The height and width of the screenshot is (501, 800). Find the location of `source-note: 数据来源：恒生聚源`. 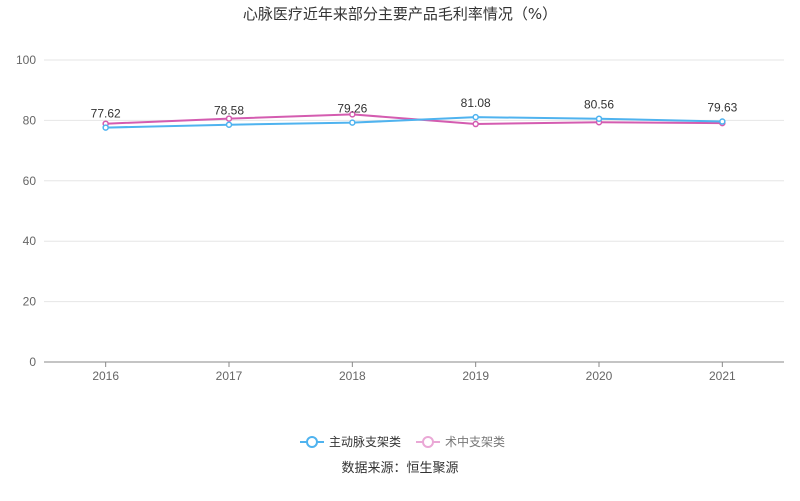

source-note: 数据来源：恒生聚源 is located at coordinates (399, 468).